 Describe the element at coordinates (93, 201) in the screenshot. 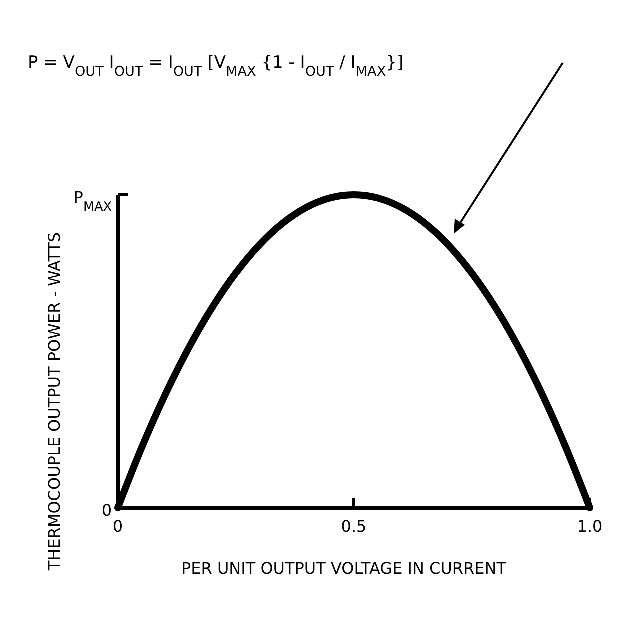

I see `text: P$_{MAX}$` at that location.